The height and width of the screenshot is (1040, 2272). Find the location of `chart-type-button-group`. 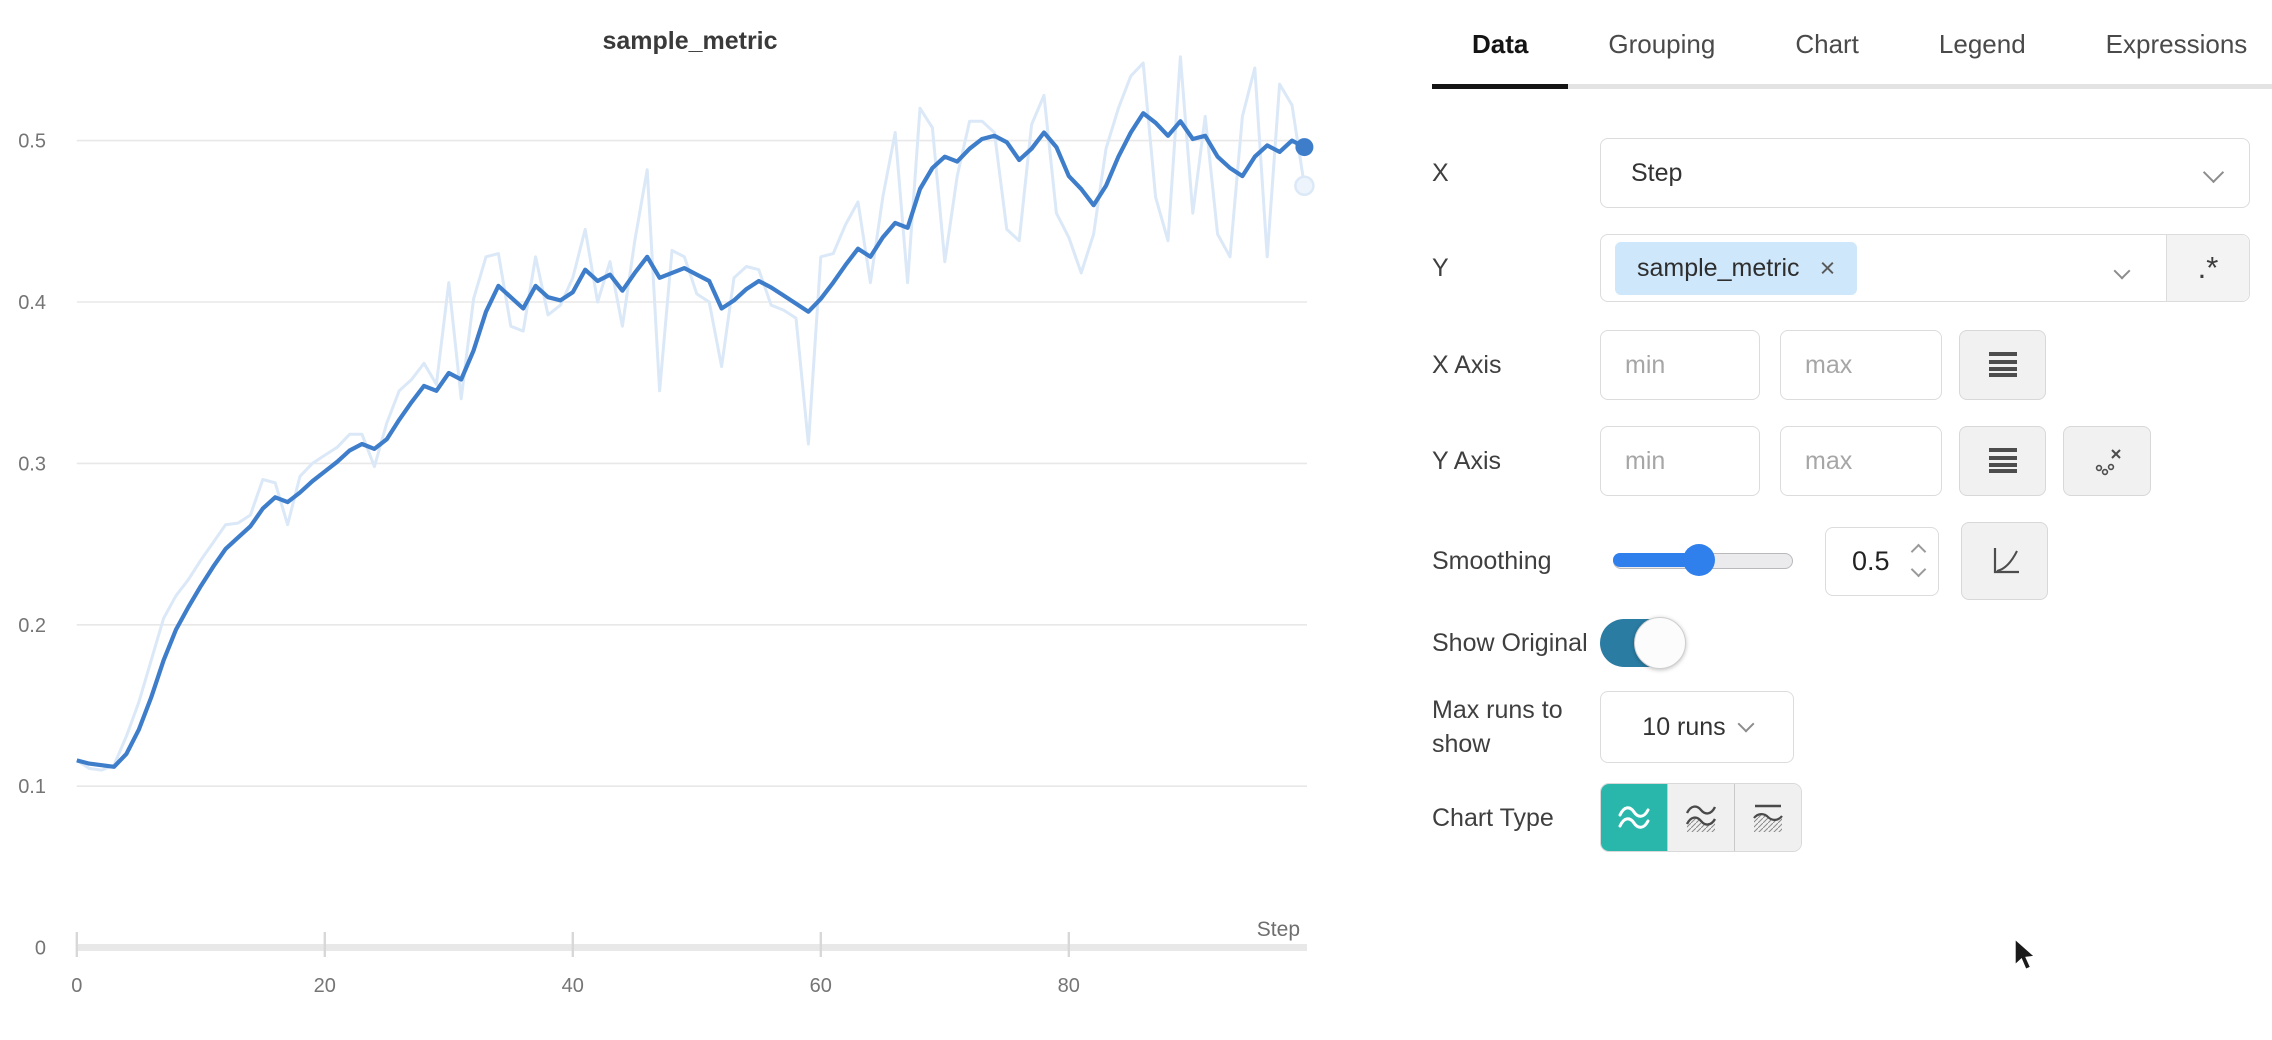

chart-type-button-group is located at coordinates (1701, 817).